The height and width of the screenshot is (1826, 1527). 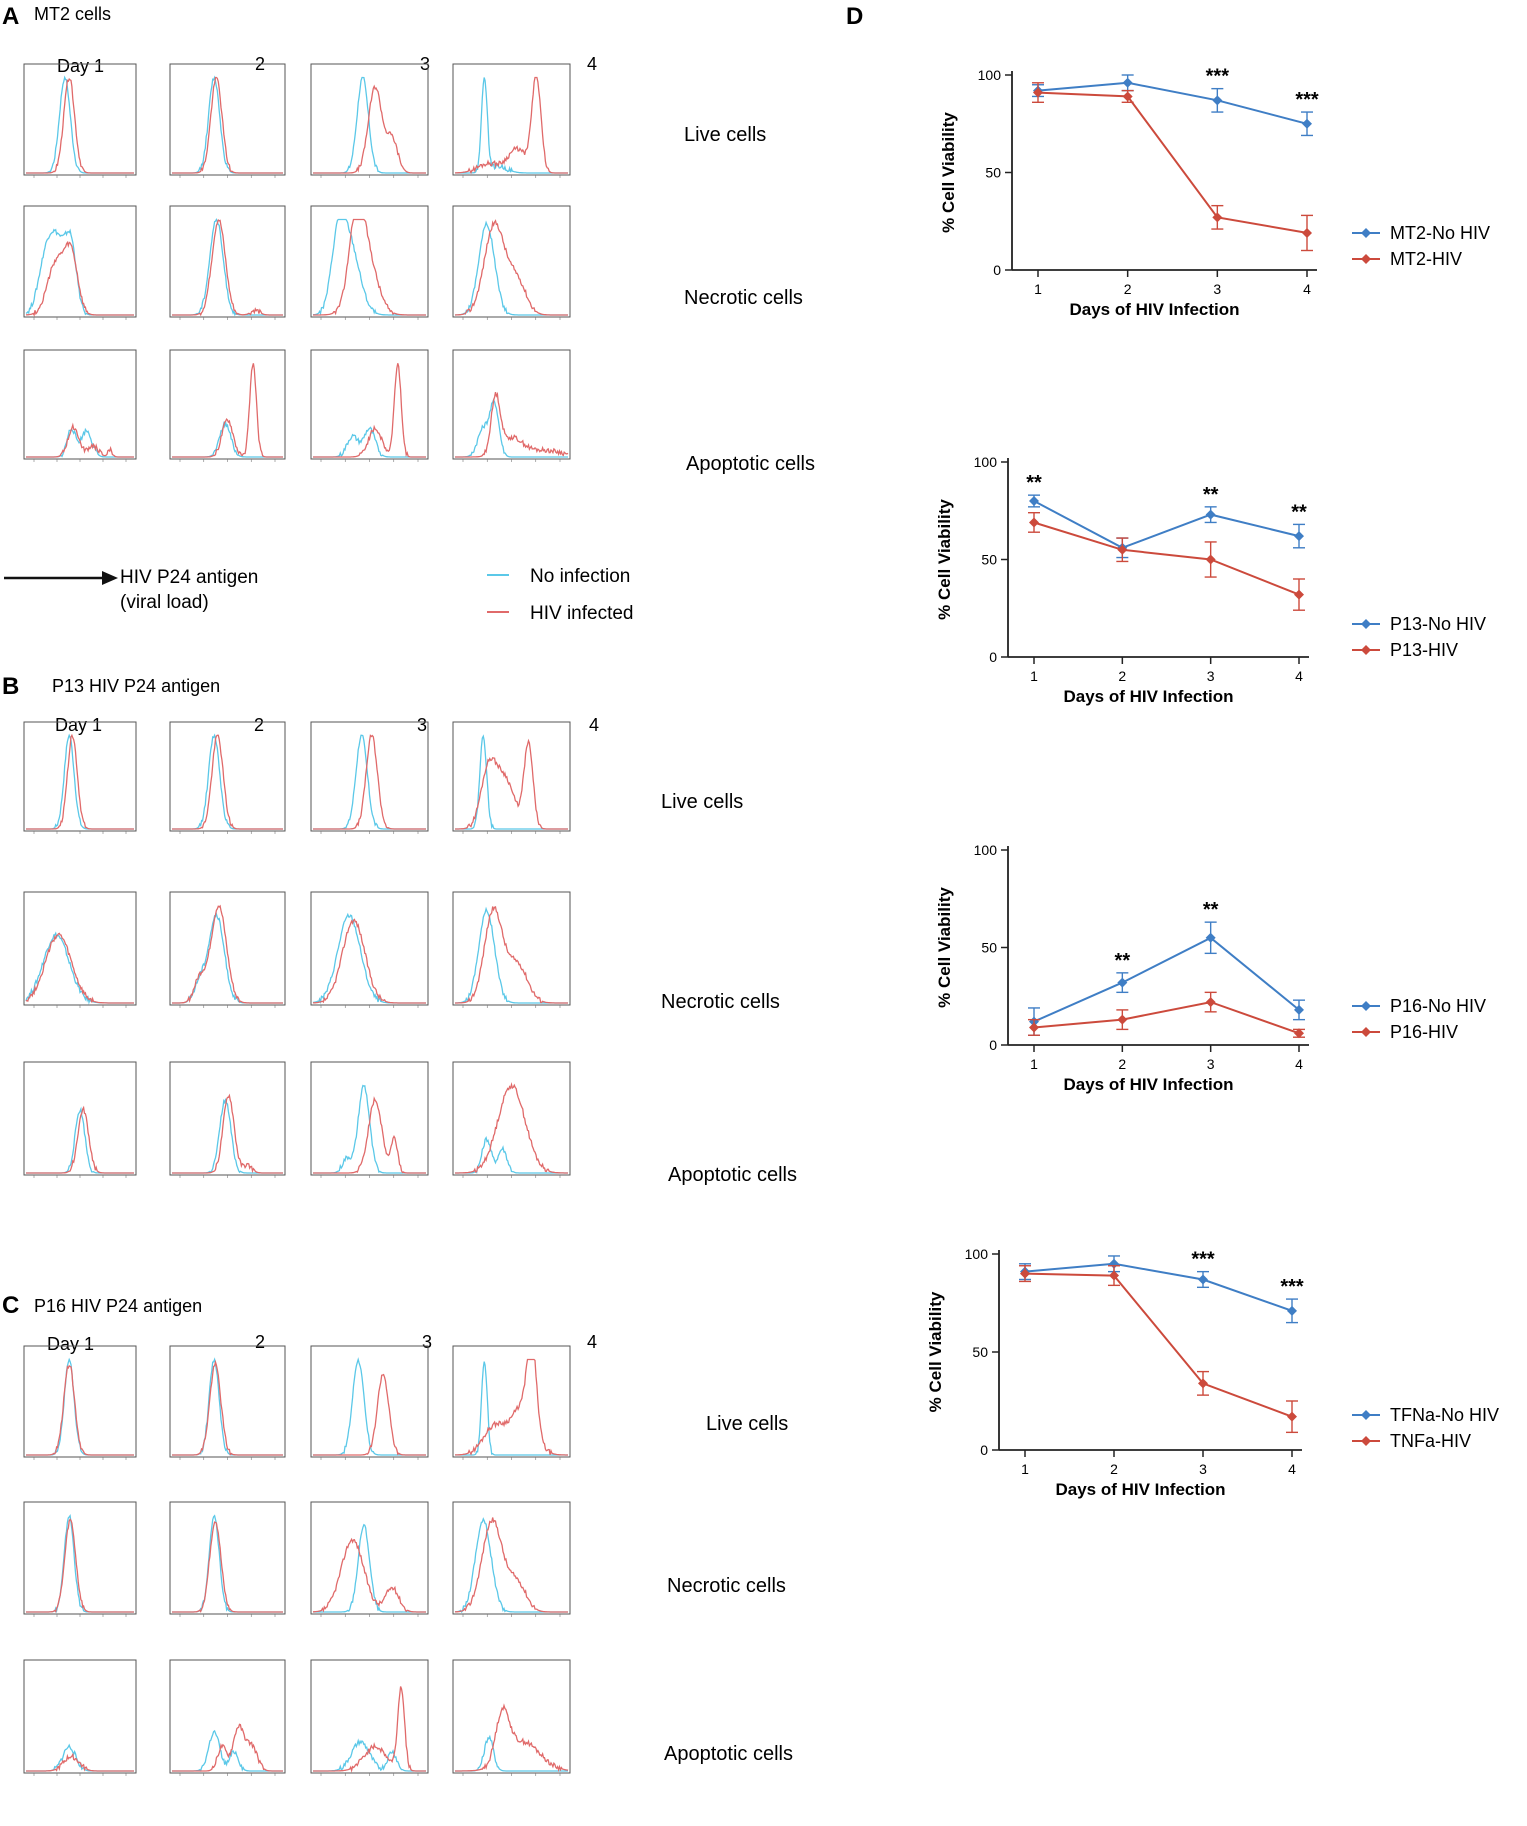 I want to click on row-label-c-apoptotic: Apoptotic cells, so click(x=728, y=1754).